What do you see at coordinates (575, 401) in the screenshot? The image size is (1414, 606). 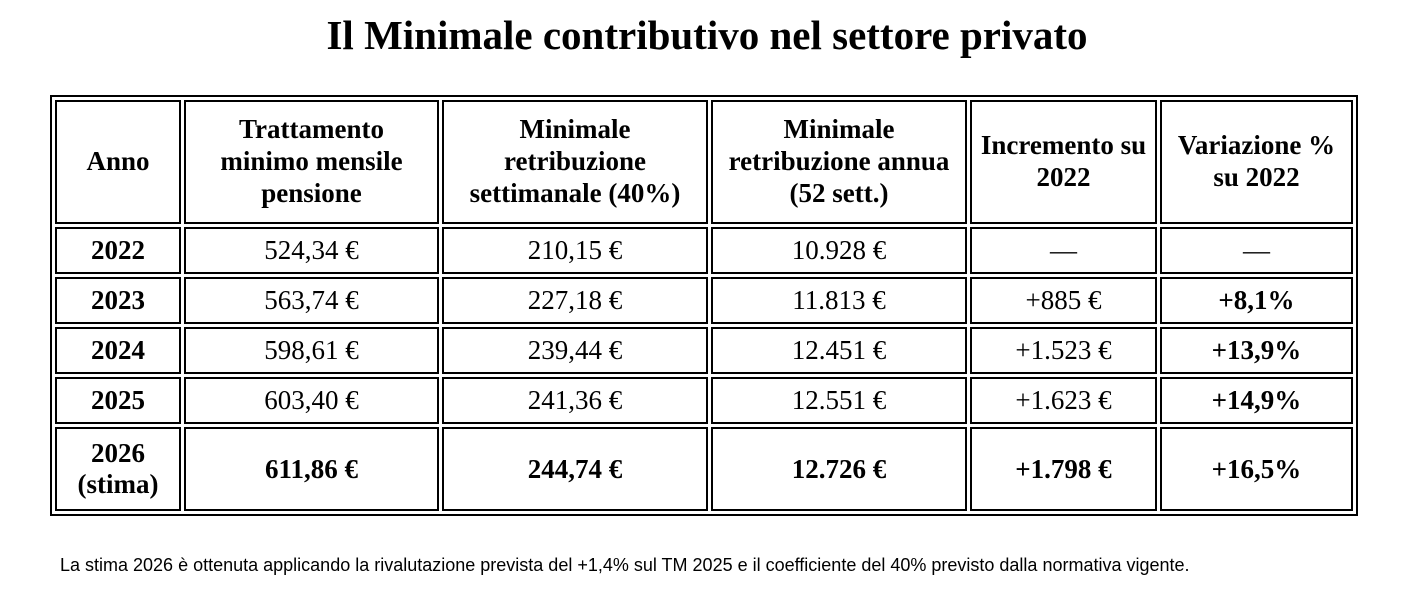 I see `cell-settimanale: 241,36 €` at bounding box center [575, 401].